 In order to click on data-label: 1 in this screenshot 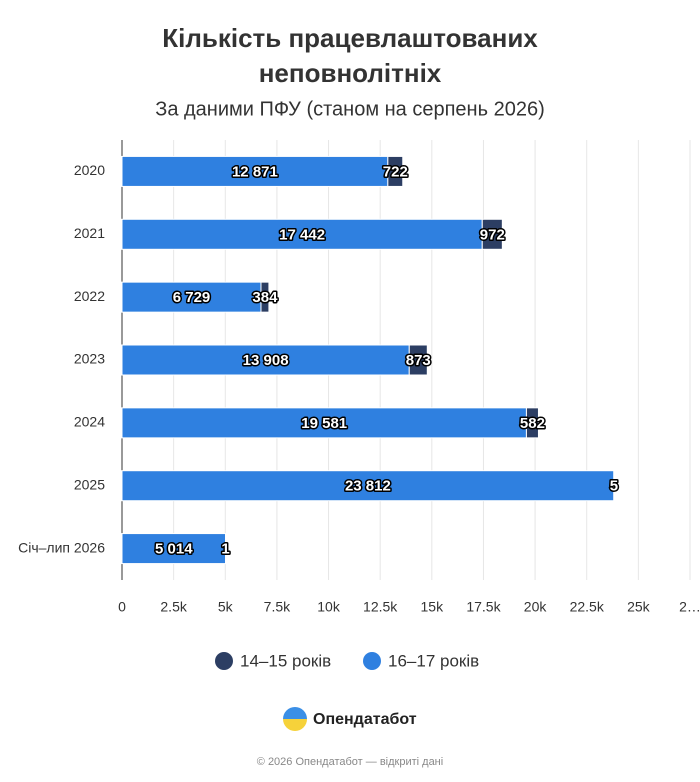, I will do `click(225, 549)`.